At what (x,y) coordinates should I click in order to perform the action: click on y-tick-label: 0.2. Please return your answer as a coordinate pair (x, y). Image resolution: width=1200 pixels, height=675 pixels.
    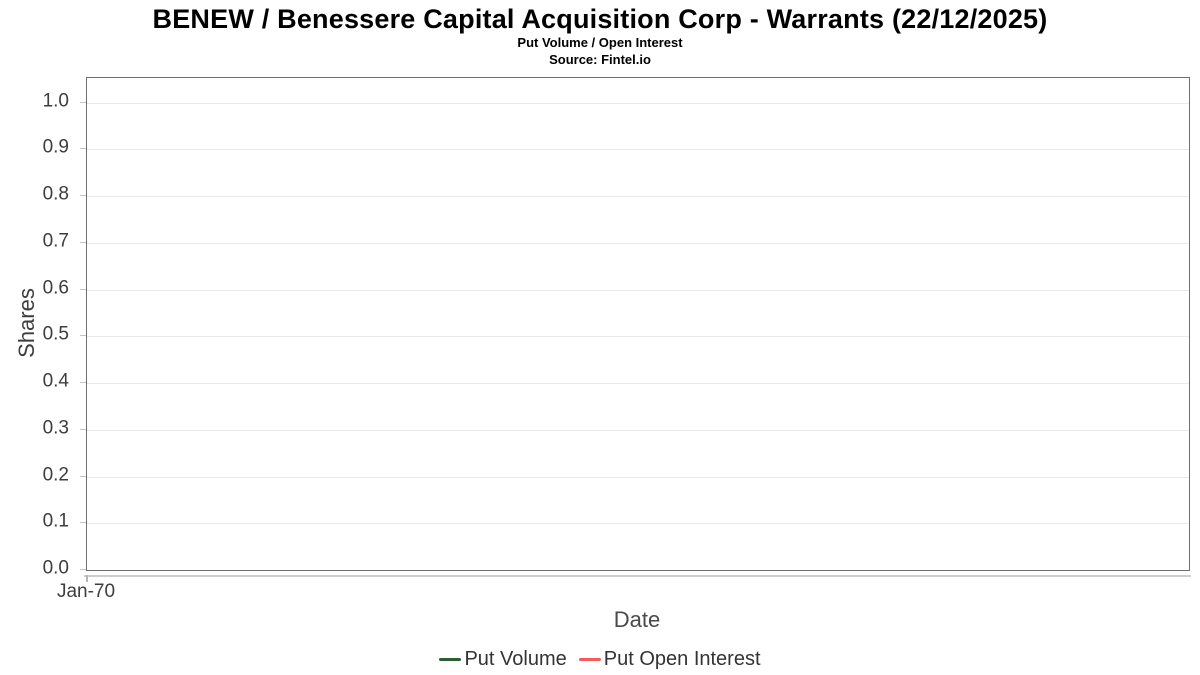
    Looking at the image, I should click on (55, 475).